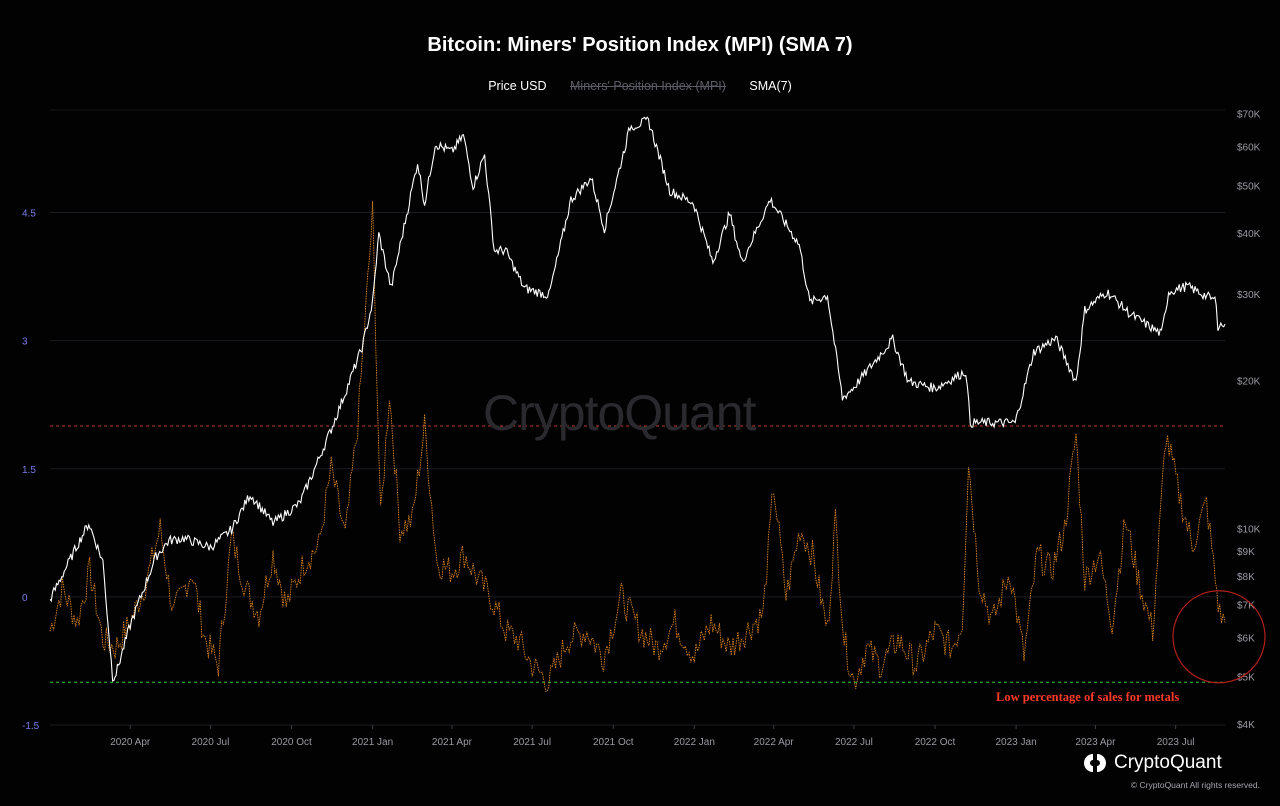 This screenshot has height=806, width=1280. Describe the element at coordinates (532, 742) in the screenshot. I see `x-tick-label: 2021 Jul` at that location.